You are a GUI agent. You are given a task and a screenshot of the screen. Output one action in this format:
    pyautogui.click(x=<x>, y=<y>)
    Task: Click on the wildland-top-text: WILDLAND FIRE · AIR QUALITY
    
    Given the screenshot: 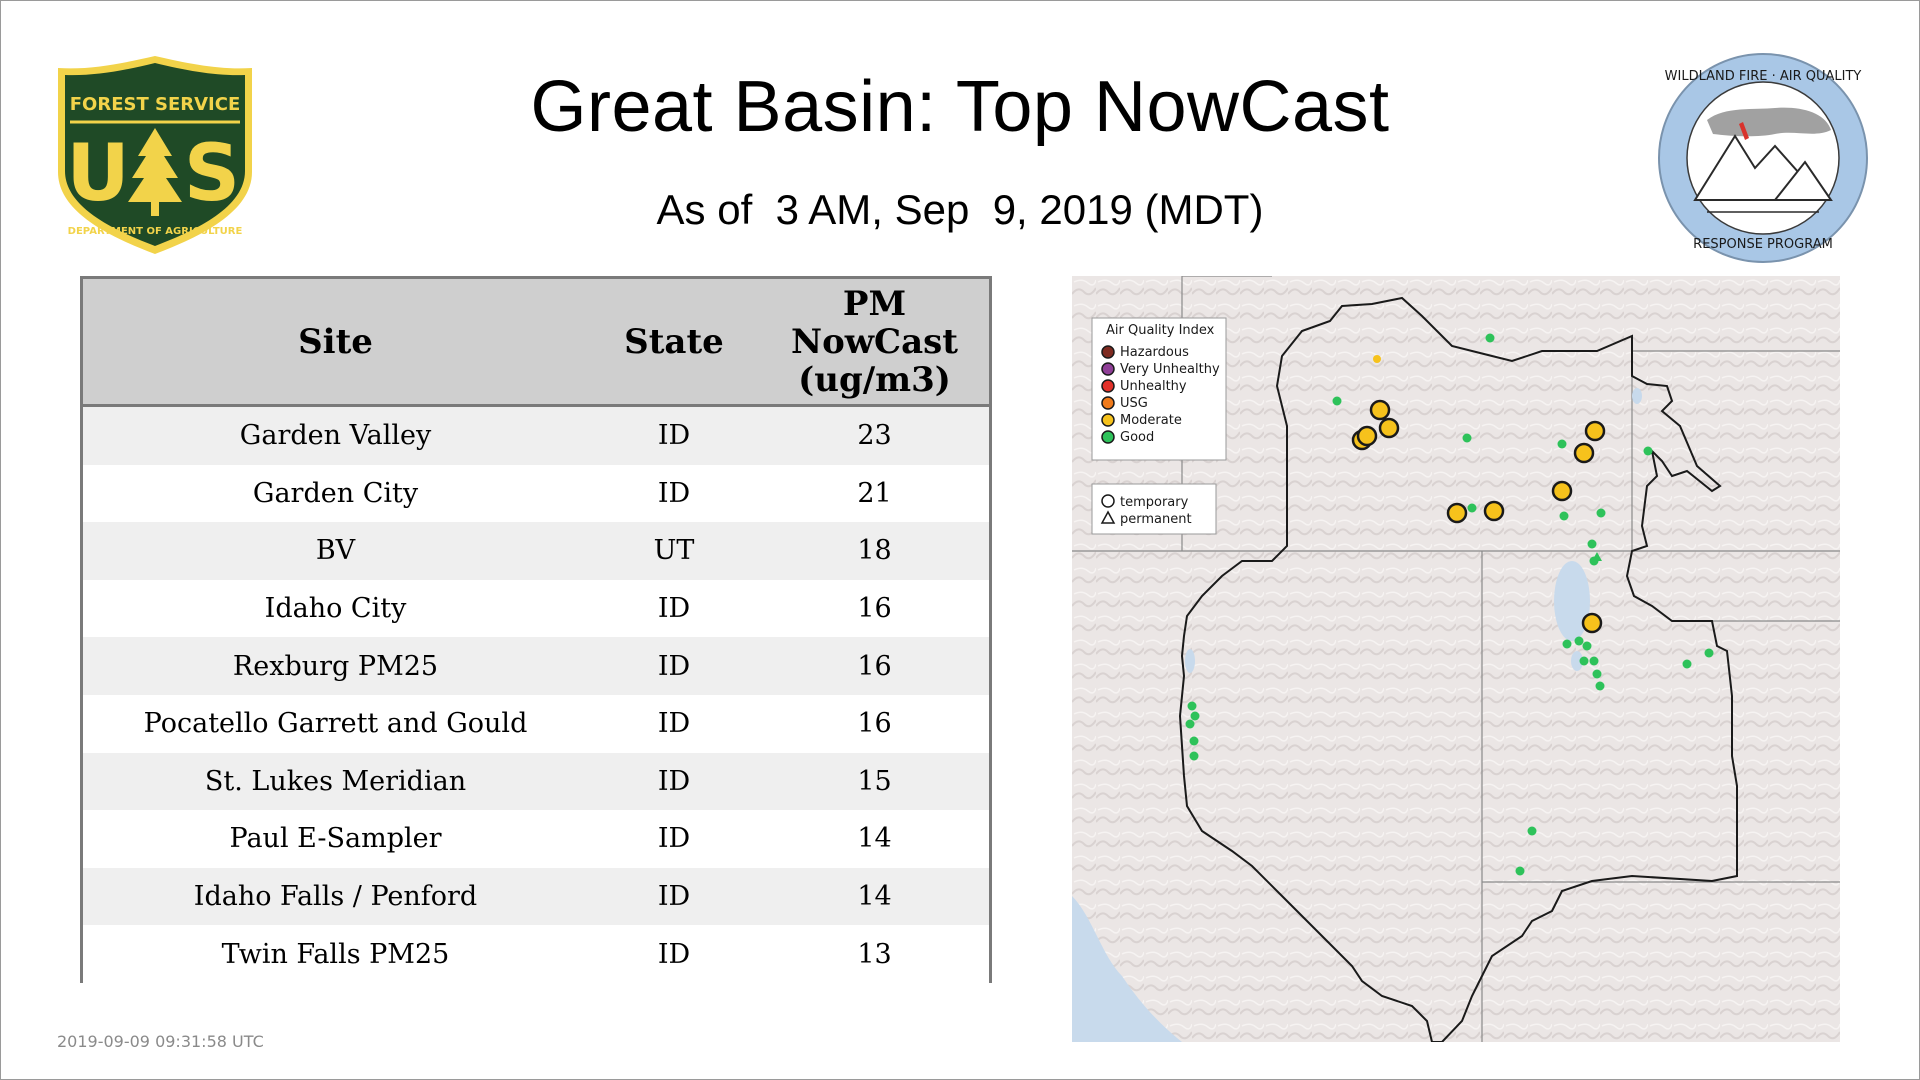 What is the action you would take?
    pyautogui.click(x=1763, y=76)
    